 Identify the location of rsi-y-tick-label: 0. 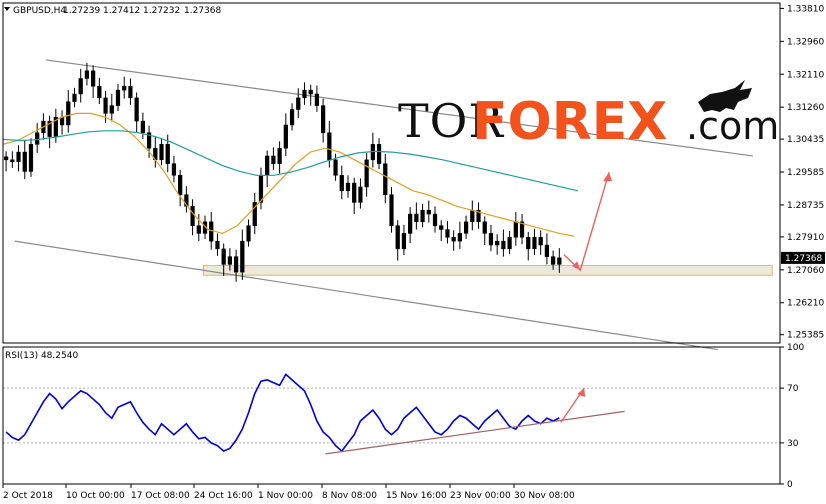
(790, 485).